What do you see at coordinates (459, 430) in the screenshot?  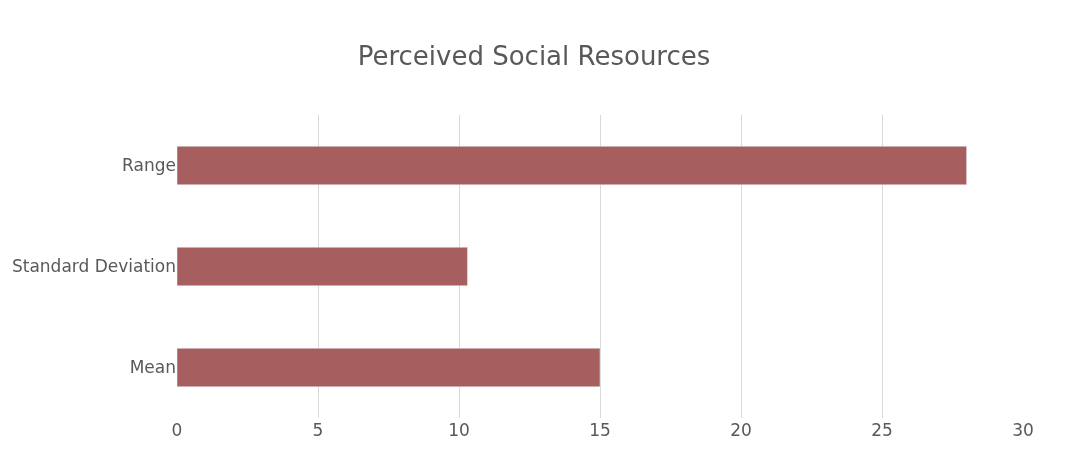 I see `x-tick-label: 10` at bounding box center [459, 430].